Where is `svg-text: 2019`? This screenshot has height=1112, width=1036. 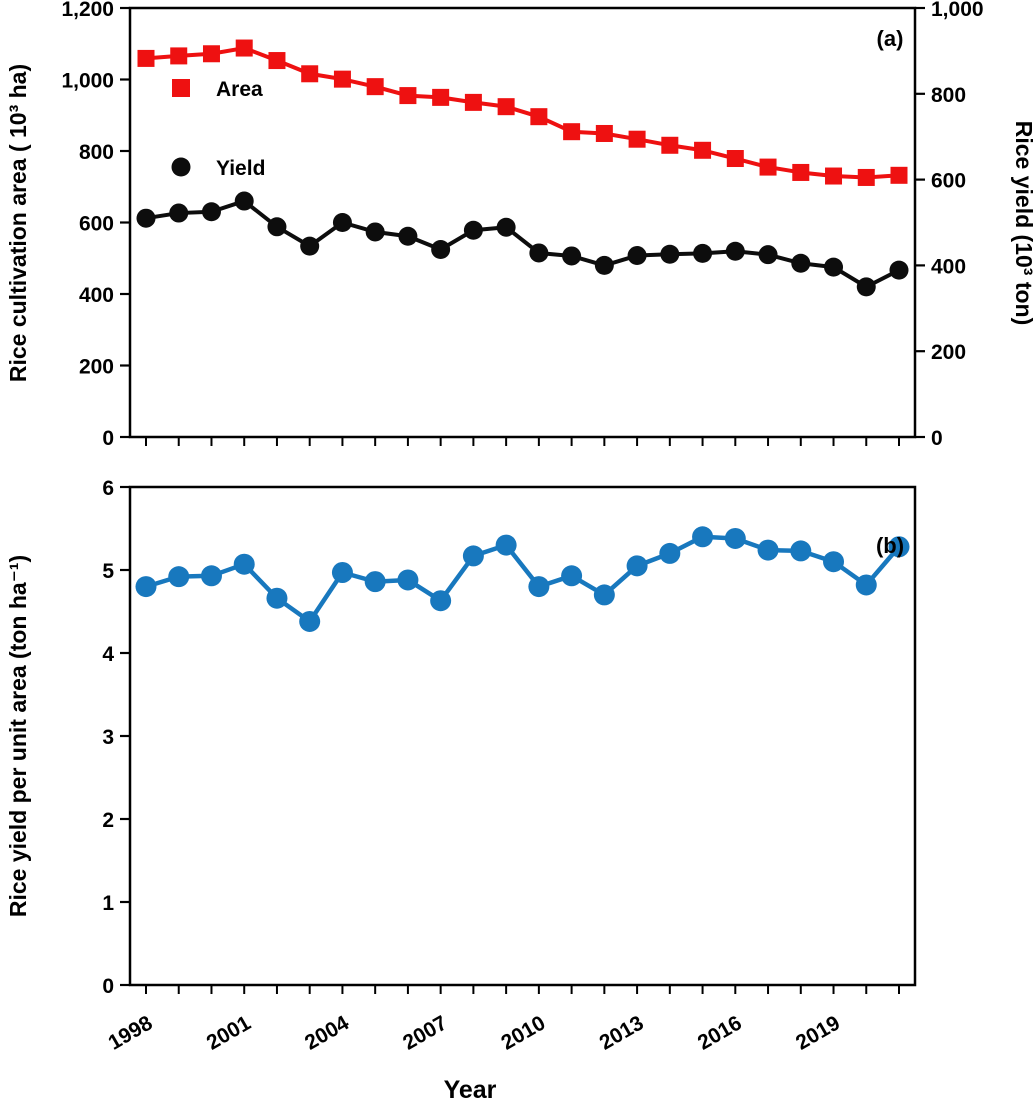
svg-text: 2019 is located at coordinates (818, 1032).